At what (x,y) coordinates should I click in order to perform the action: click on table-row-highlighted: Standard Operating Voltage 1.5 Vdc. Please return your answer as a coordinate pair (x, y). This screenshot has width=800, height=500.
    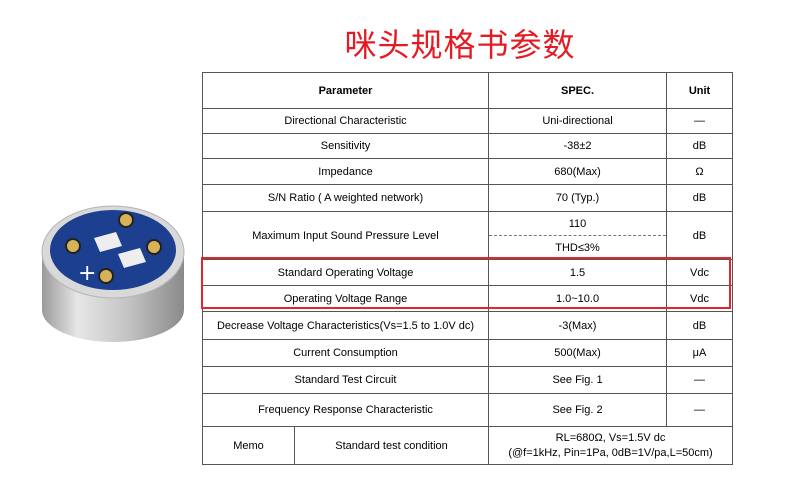
    Looking at the image, I should click on (467, 272).